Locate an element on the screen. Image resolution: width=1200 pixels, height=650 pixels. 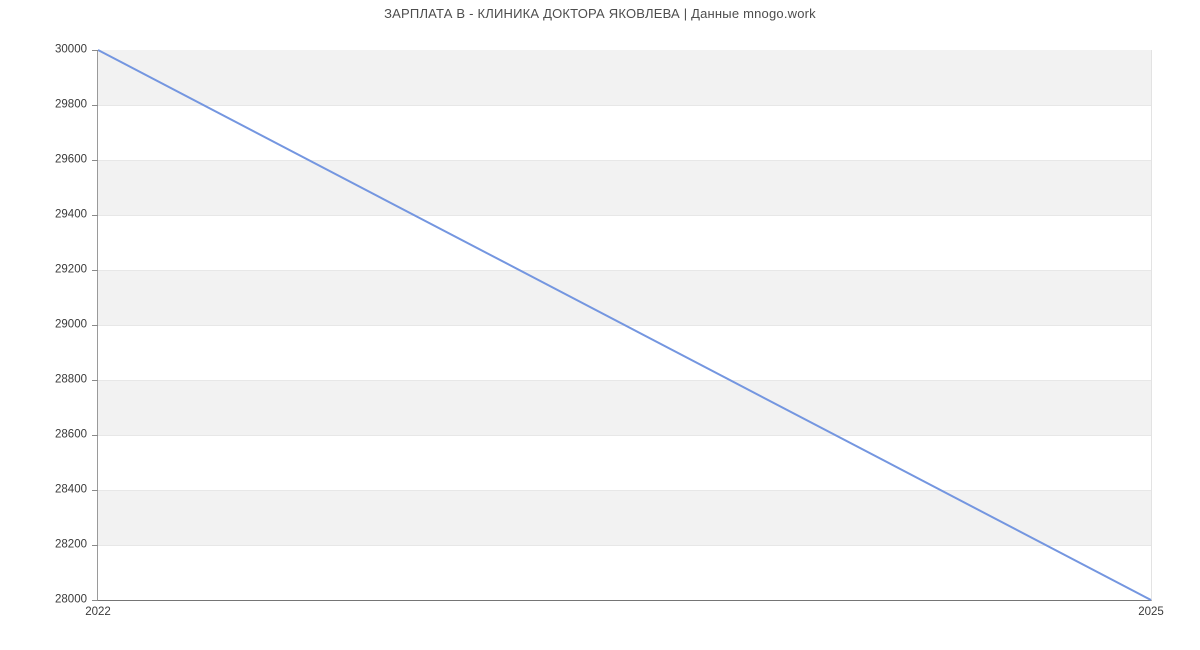
y-tick-label: 29400 is located at coordinates (71, 214).